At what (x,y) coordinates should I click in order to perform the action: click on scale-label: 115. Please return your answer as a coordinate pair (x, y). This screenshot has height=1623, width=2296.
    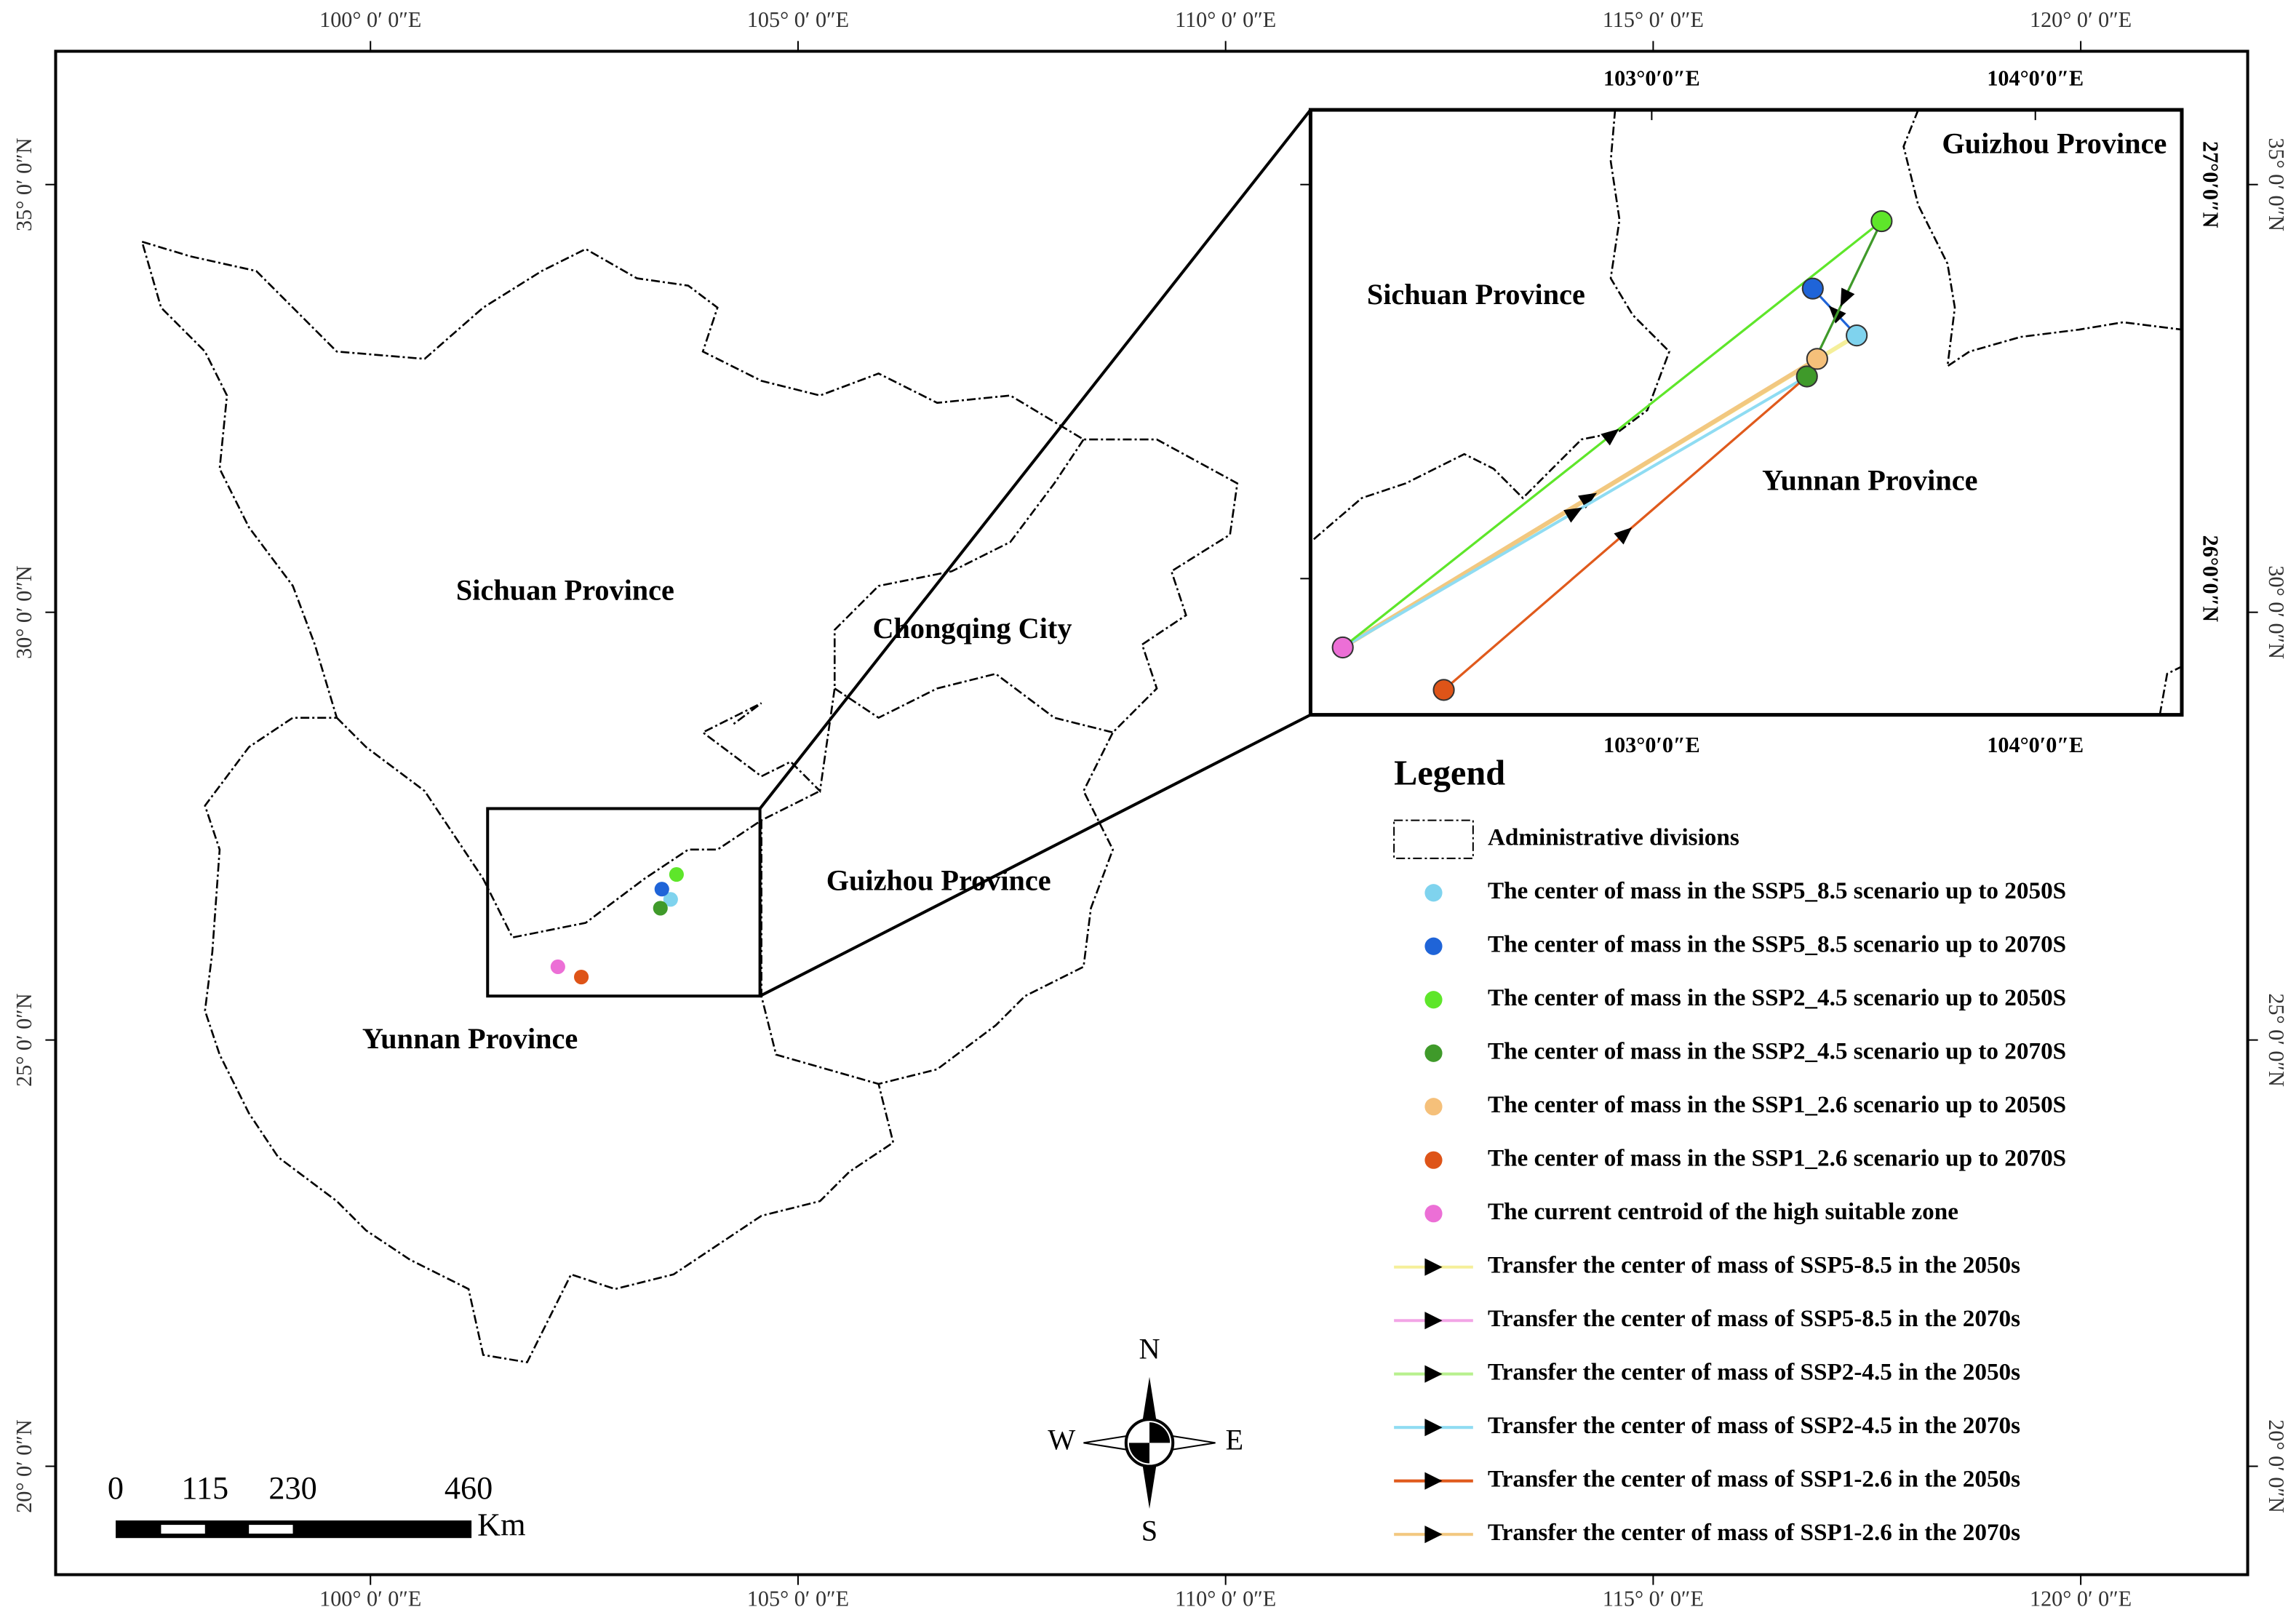
    Looking at the image, I should click on (204, 1488).